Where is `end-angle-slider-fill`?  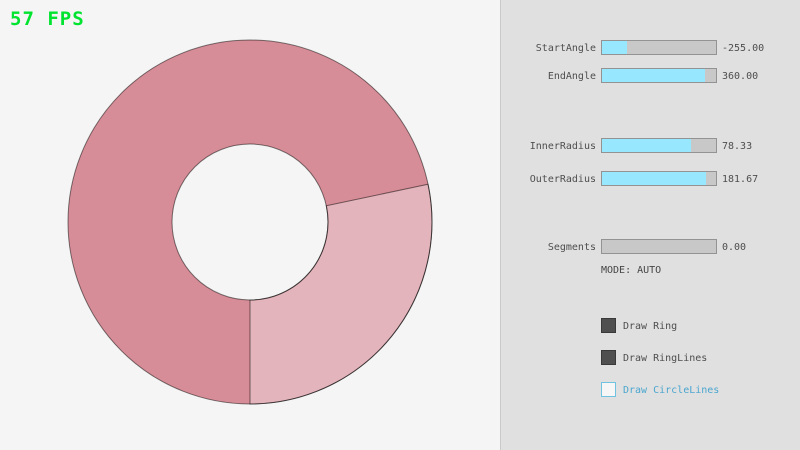
end-angle-slider-fill is located at coordinates (653, 75).